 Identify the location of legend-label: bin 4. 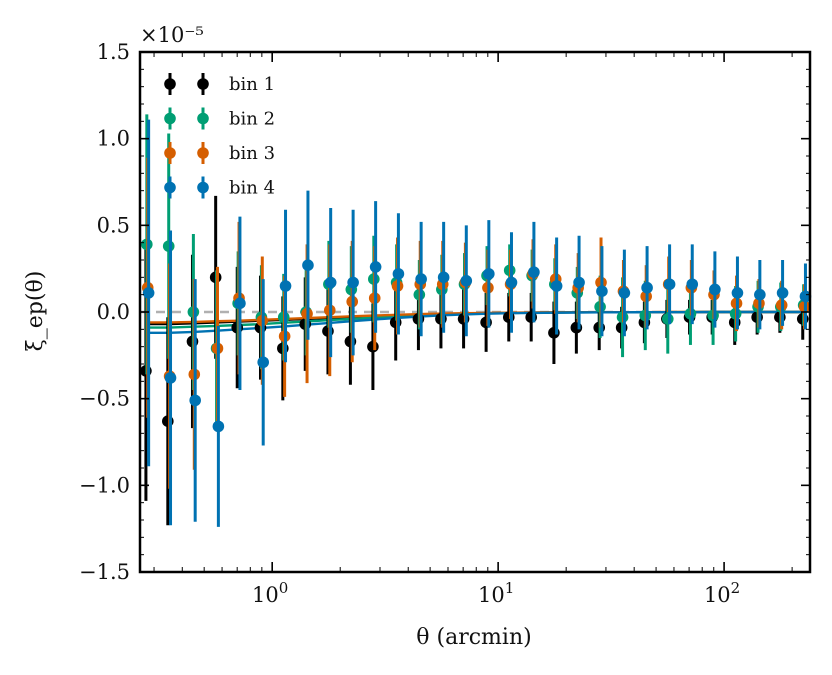
(252, 188).